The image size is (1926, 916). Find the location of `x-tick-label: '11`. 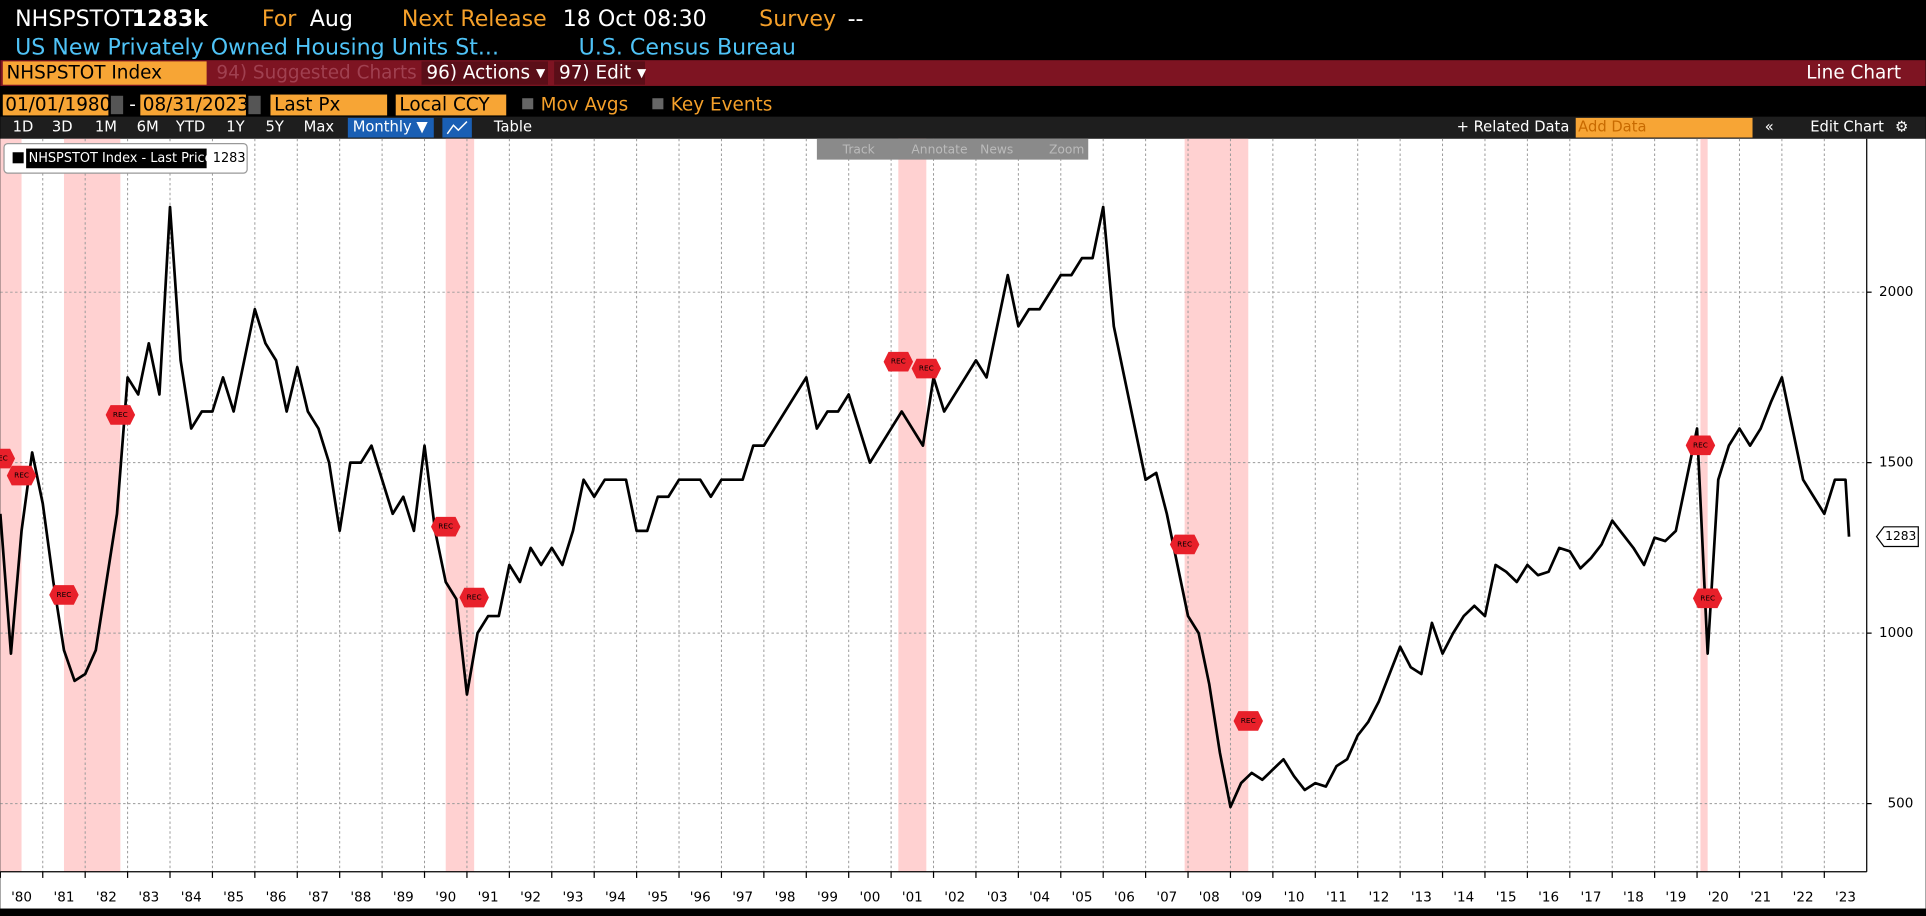

x-tick-label: '11 is located at coordinates (1336, 898).